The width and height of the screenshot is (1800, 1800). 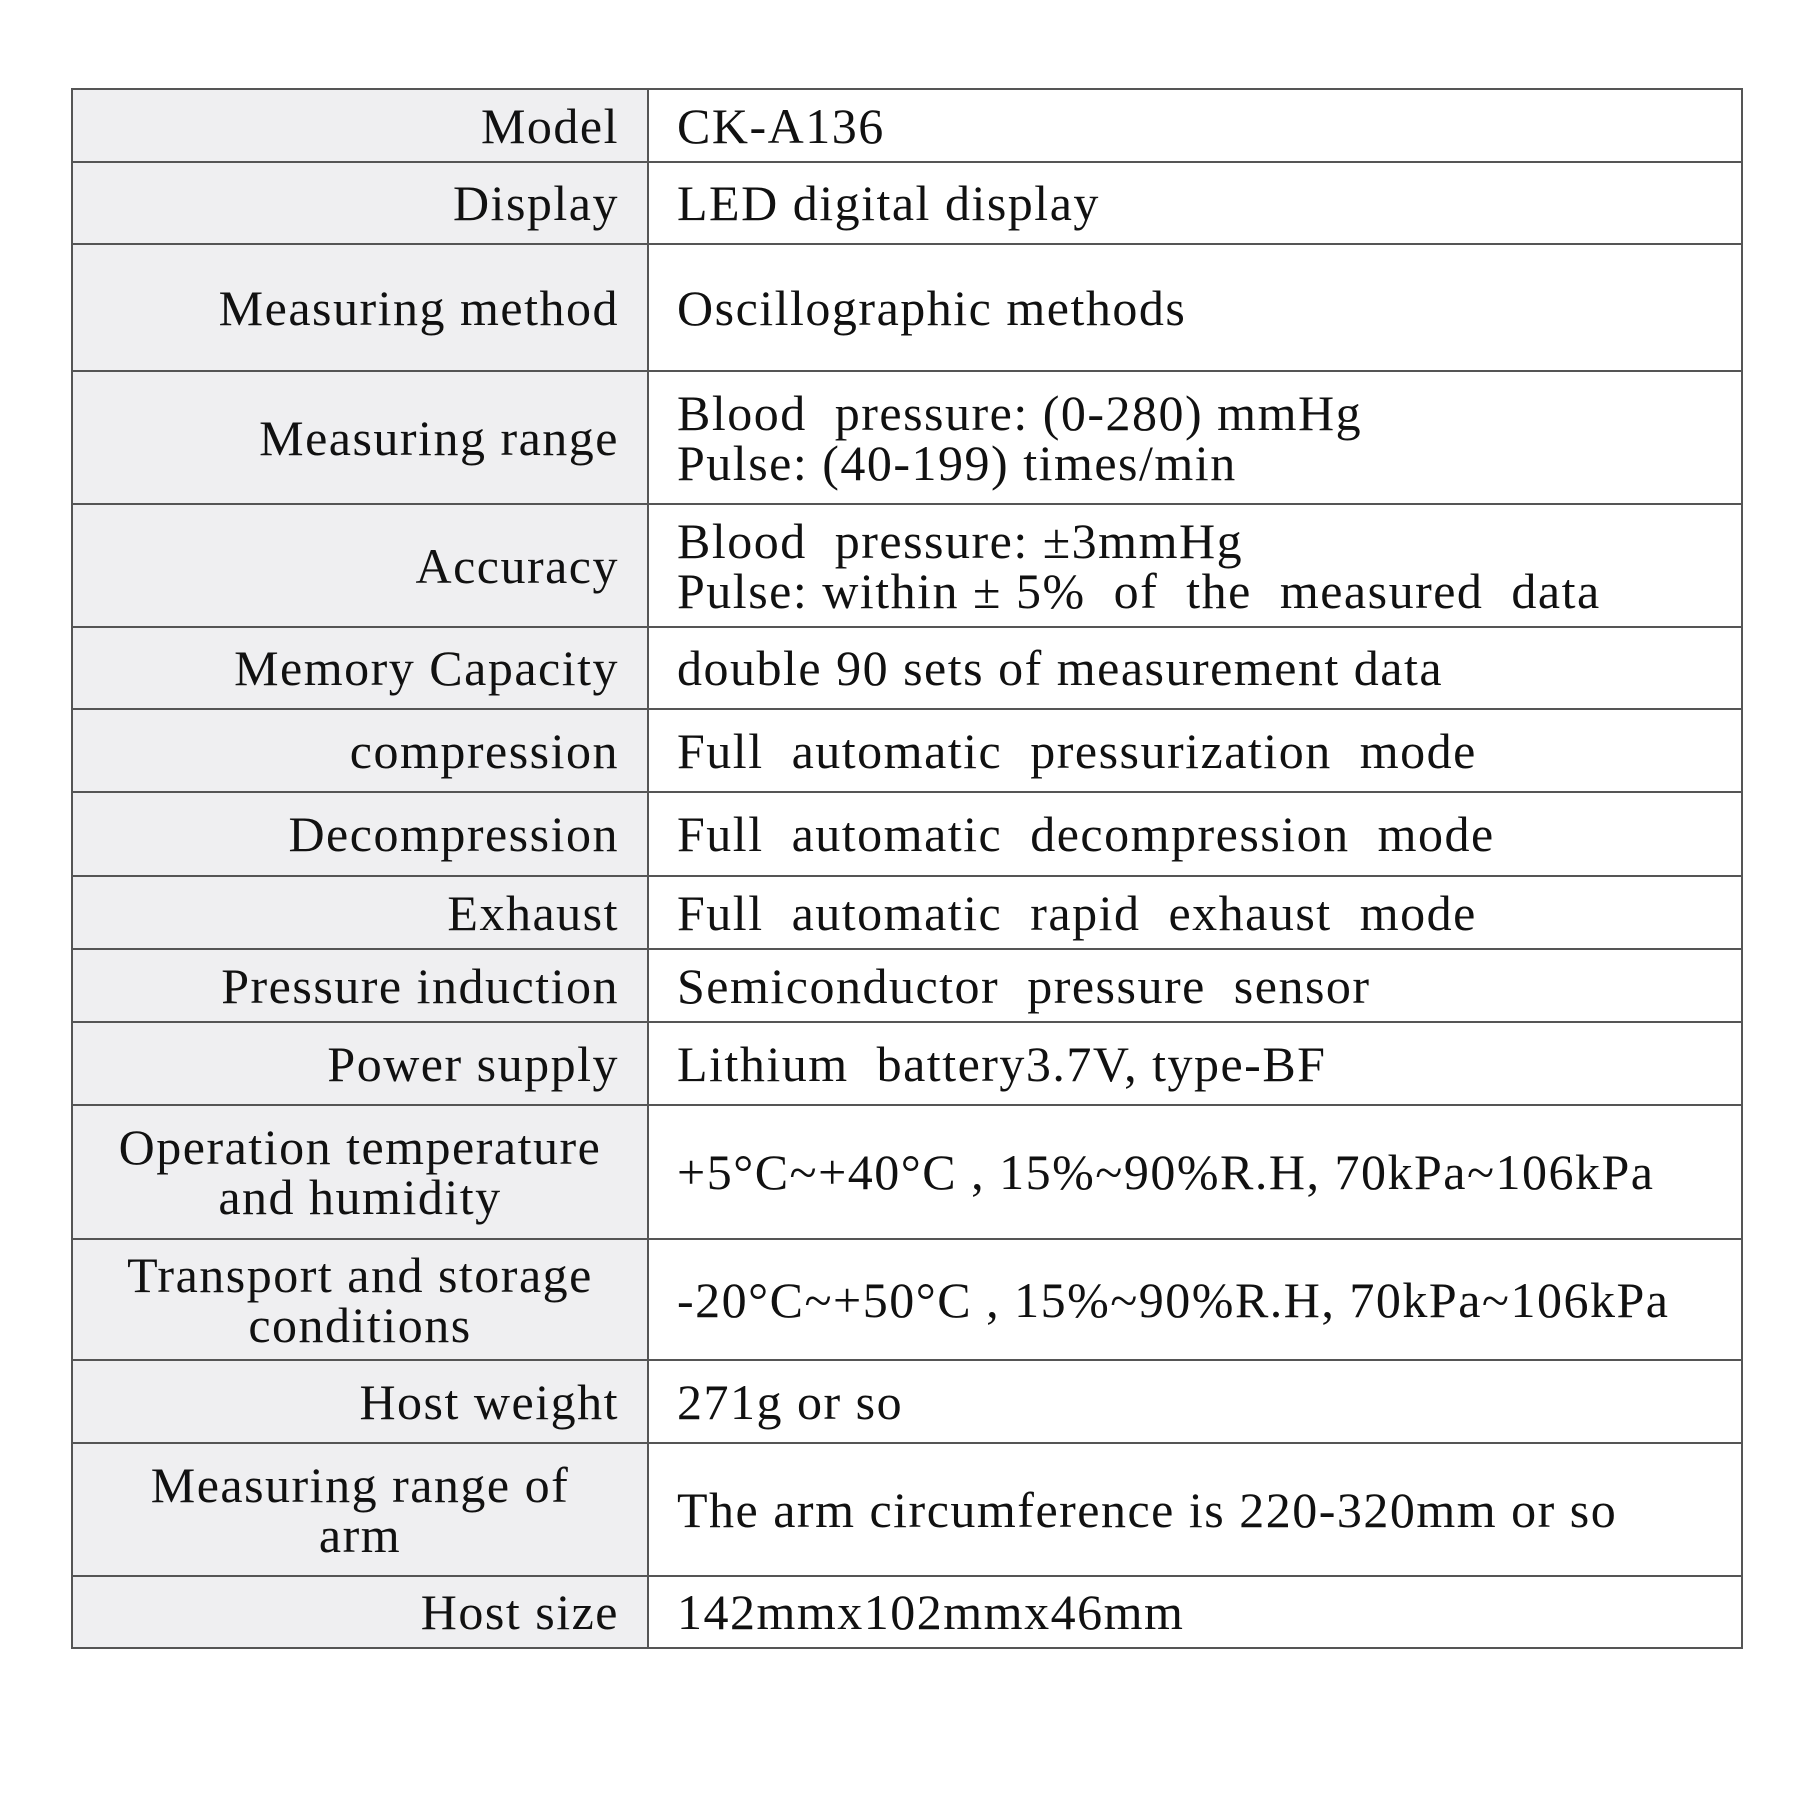 What do you see at coordinates (1020, 412) in the screenshot?
I see `spec-value-line: Blood pressure: (0-280) mmHg` at bounding box center [1020, 412].